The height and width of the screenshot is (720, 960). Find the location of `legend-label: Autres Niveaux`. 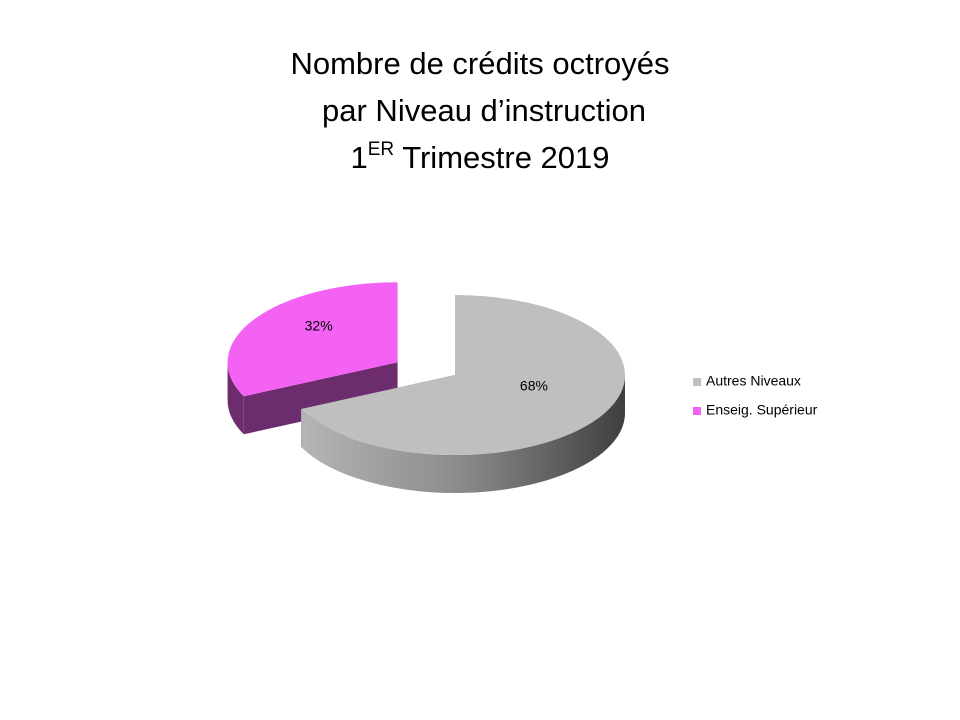

legend-label: Autres Niveaux is located at coordinates (753, 381).